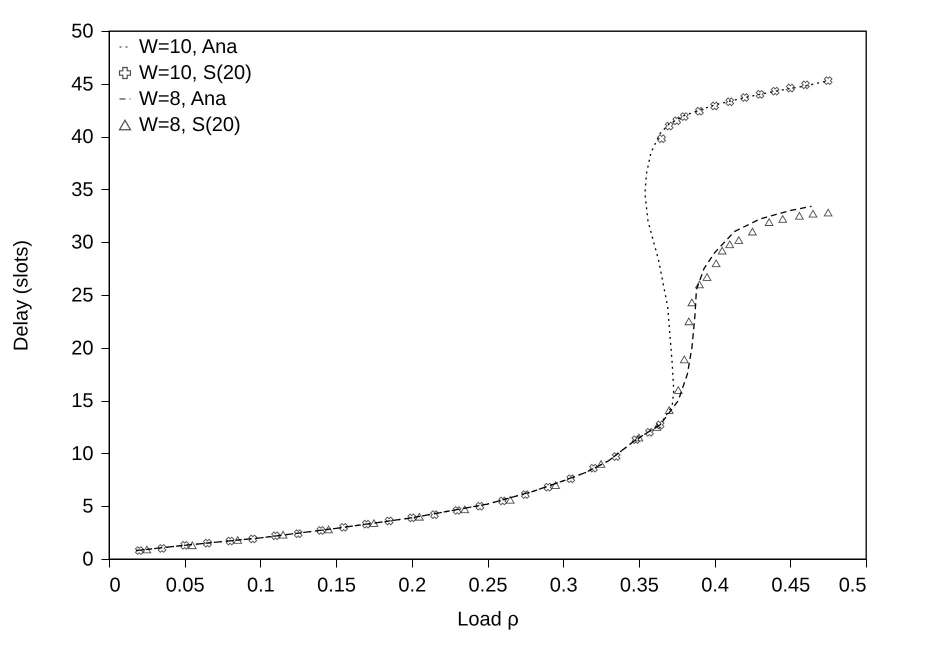 Image resolution: width=933 pixels, height=653 pixels. I want to click on x-tick-label: 0.3, so click(564, 585).